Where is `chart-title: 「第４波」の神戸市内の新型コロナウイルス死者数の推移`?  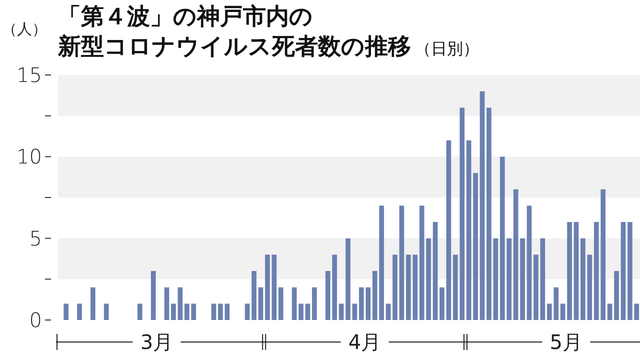 chart-title: 「第４波」の神戸市内の新型コロナウイルス死者数の推移 is located at coordinates (234, 31).